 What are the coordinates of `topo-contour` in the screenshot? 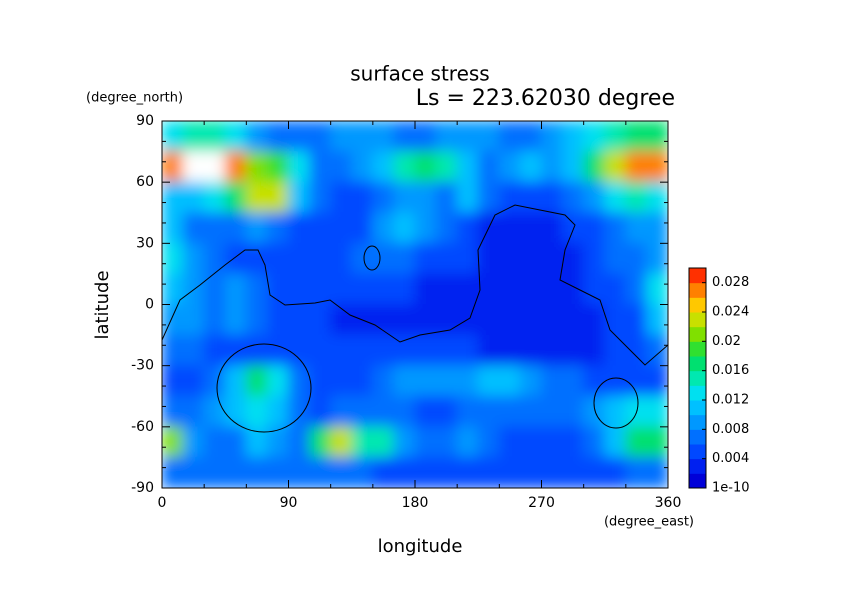 It's located at (264, 388).